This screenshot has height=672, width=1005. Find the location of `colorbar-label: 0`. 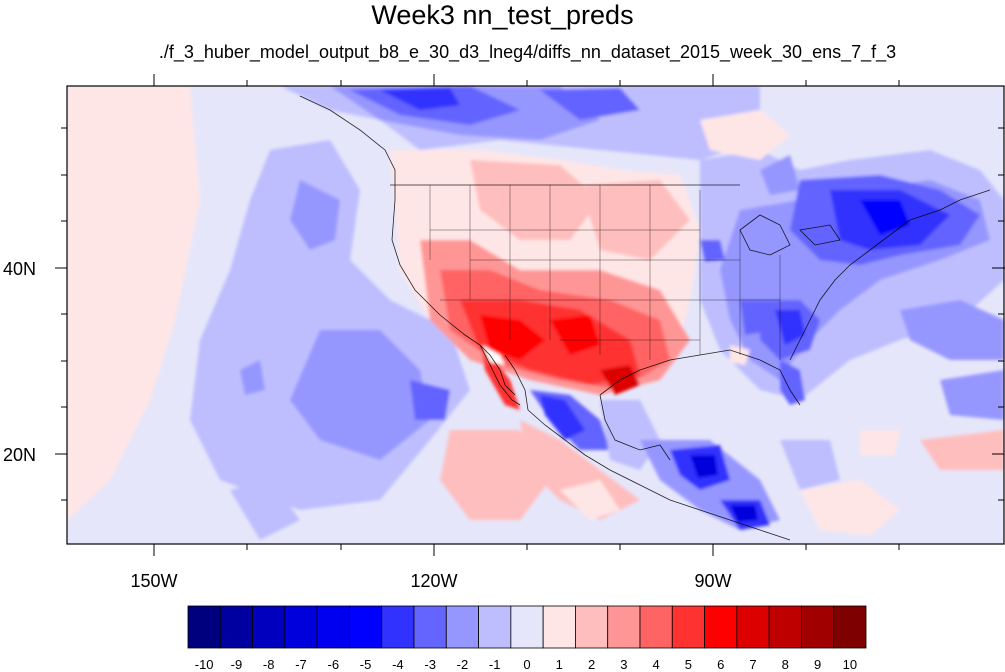

colorbar-label: 0 is located at coordinates (526, 664).